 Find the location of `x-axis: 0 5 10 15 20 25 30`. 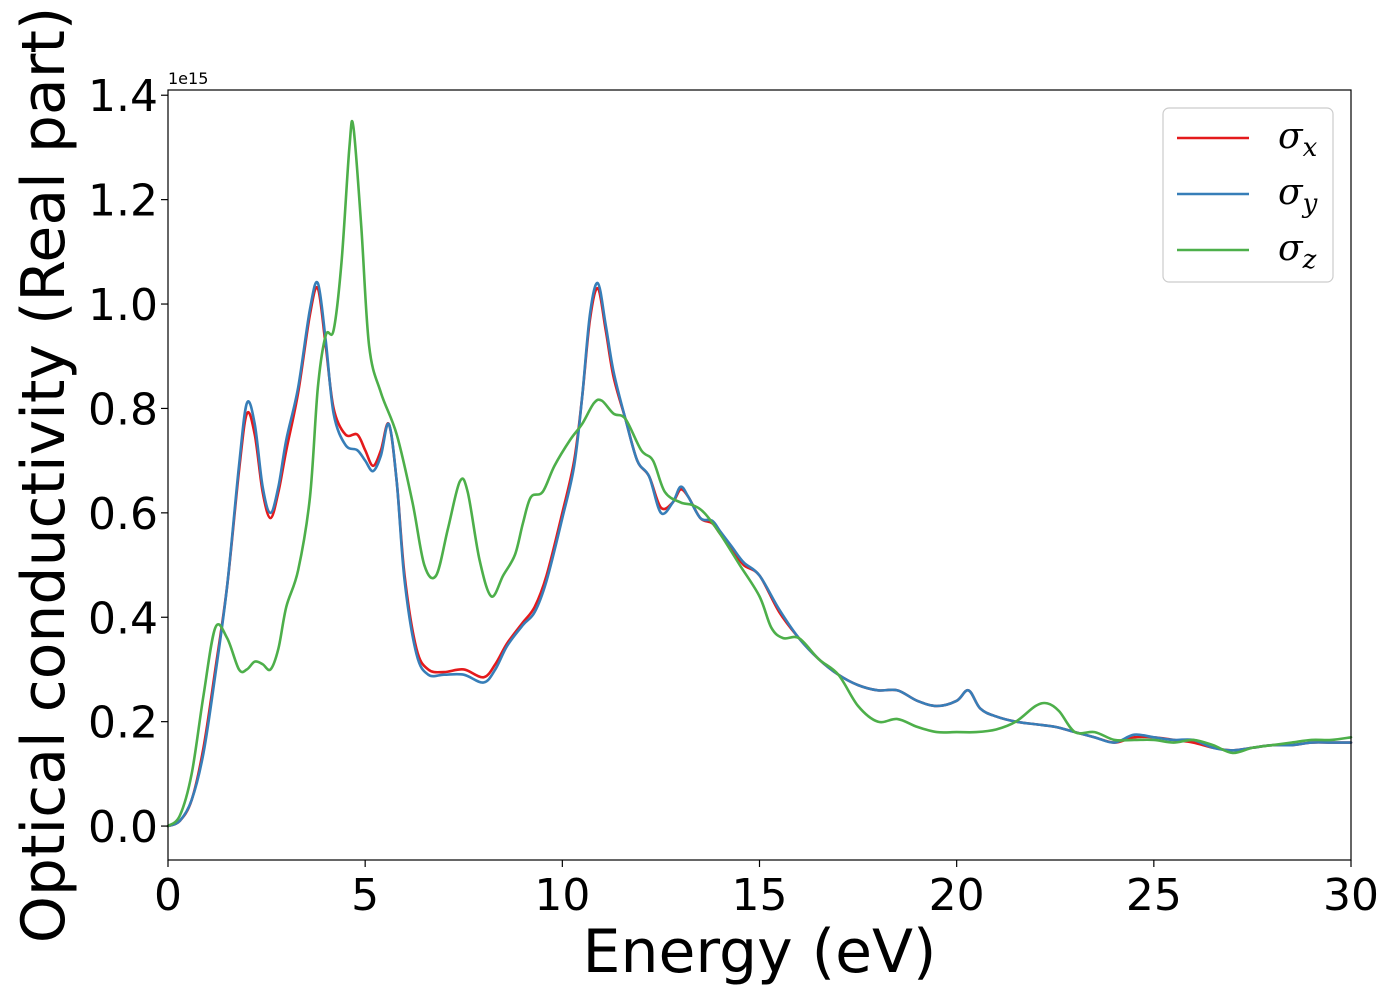

x-axis: 0 5 10 15 20 25 30 is located at coordinates (766, 890).